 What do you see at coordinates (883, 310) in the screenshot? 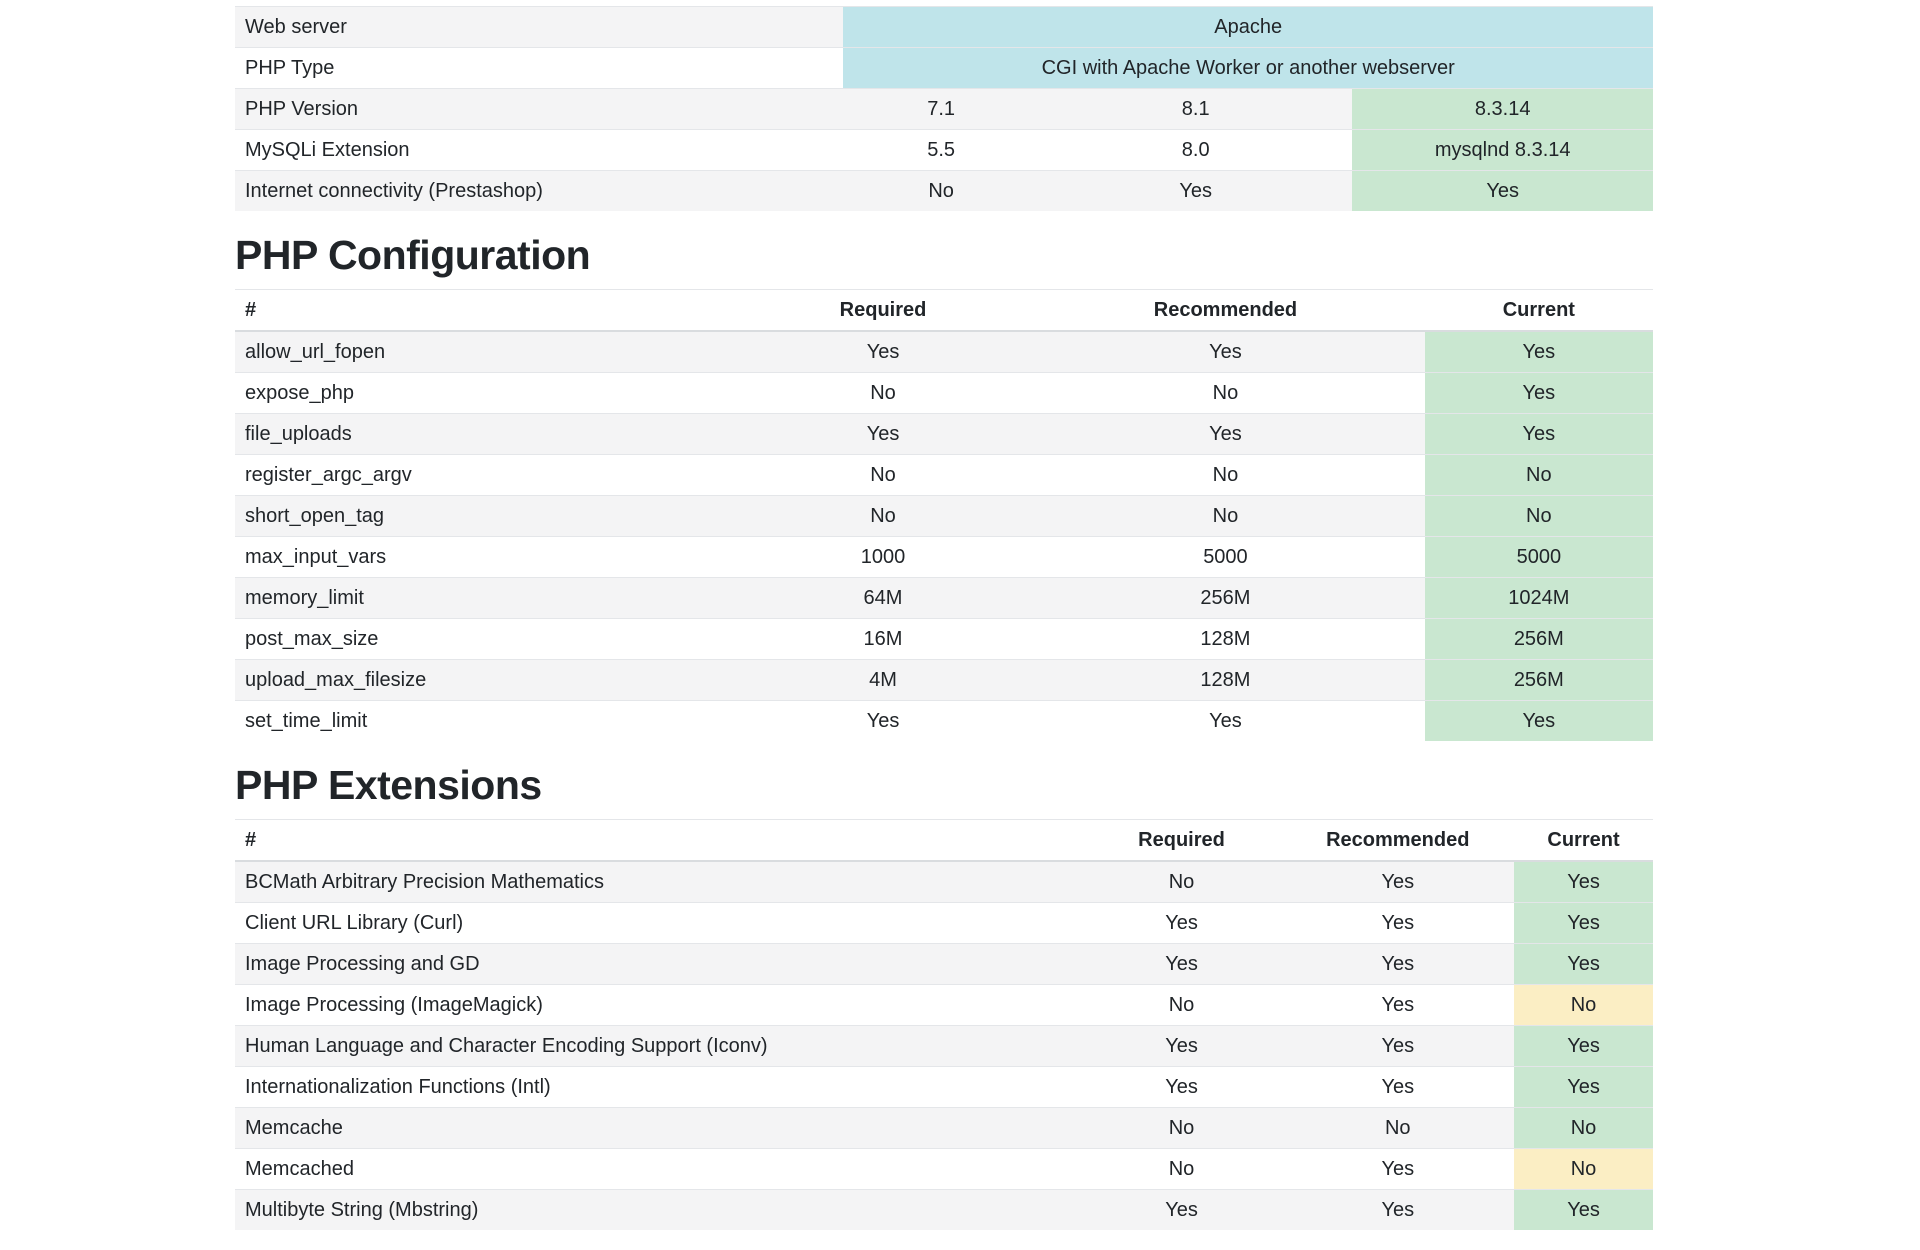
I see `column-header-required: Required` at bounding box center [883, 310].